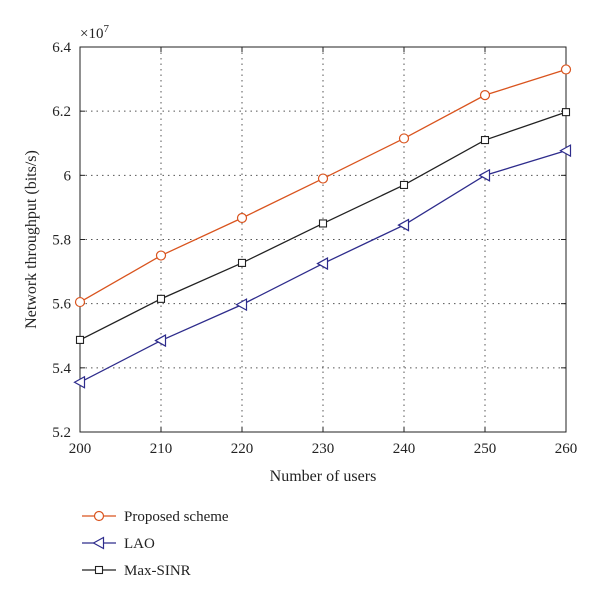  What do you see at coordinates (176, 517) in the screenshot?
I see `legend-label: Proposed scheme` at bounding box center [176, 517].